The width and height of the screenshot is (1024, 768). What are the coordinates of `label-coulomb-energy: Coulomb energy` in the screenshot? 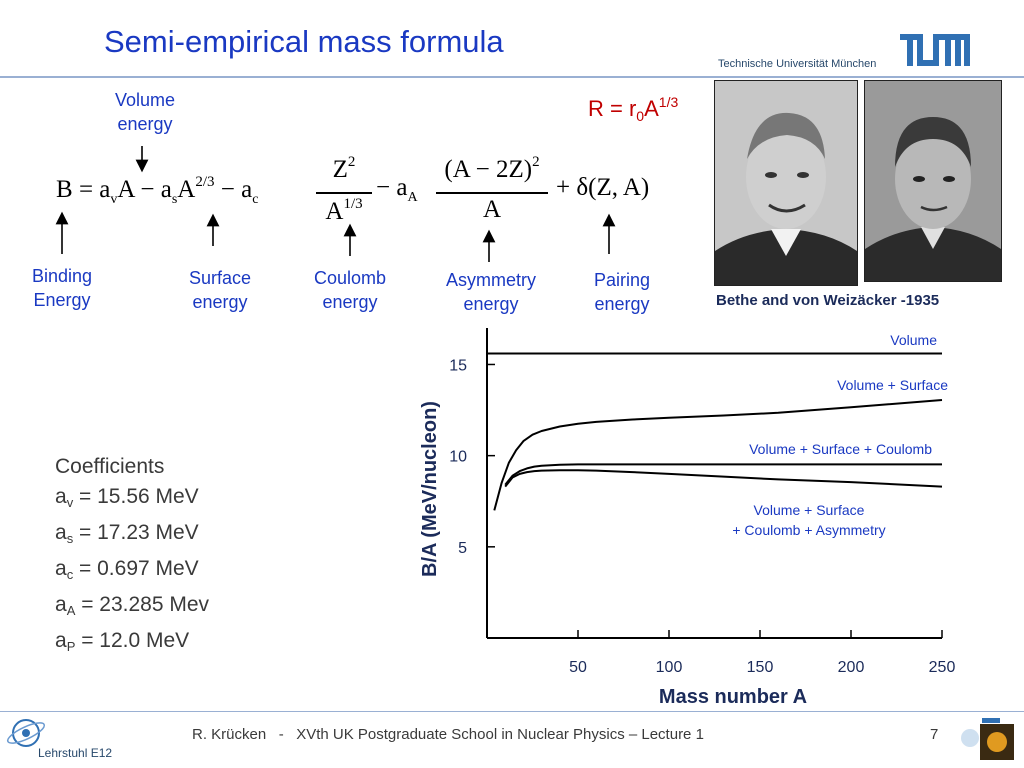 It's located at (350, 290).